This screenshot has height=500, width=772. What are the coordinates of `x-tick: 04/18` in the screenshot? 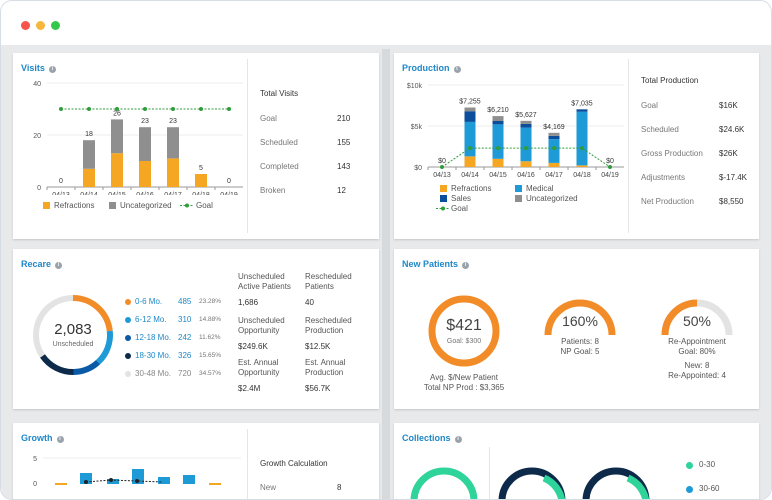 It's located at (582, 175).